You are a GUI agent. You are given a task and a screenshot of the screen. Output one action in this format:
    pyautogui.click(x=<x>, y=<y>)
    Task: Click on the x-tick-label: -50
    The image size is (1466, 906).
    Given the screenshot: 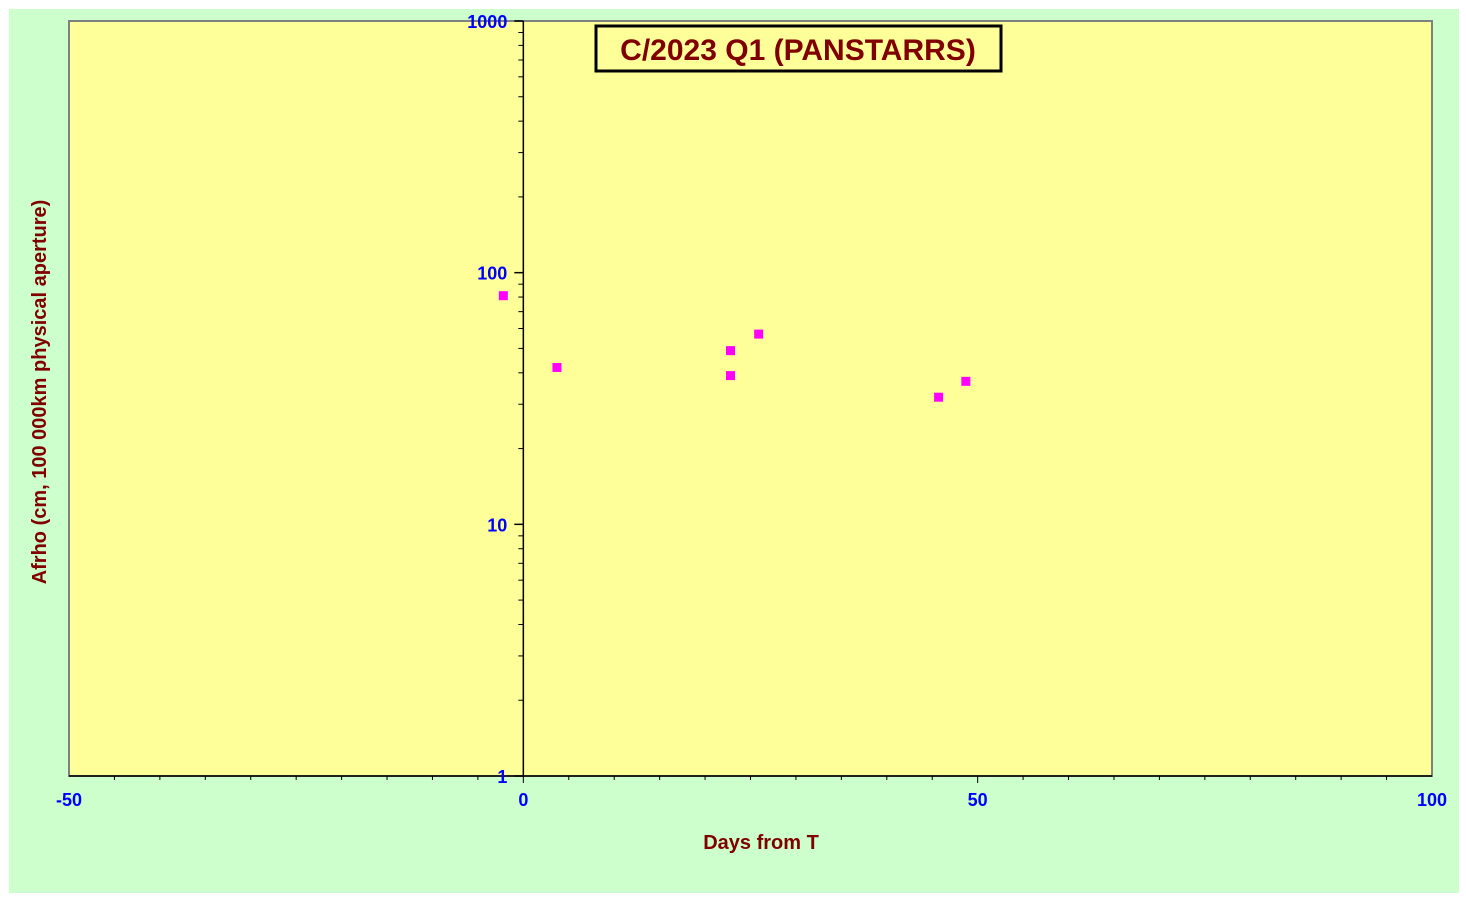 What is the action you would take?
    pyautogui.click(x=69, y=800)
    